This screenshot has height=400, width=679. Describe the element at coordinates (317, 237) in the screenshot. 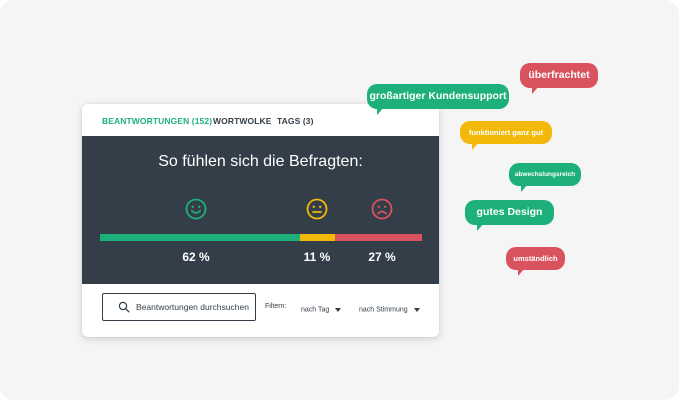

I see `sentiment-bar-neutral` at that location.